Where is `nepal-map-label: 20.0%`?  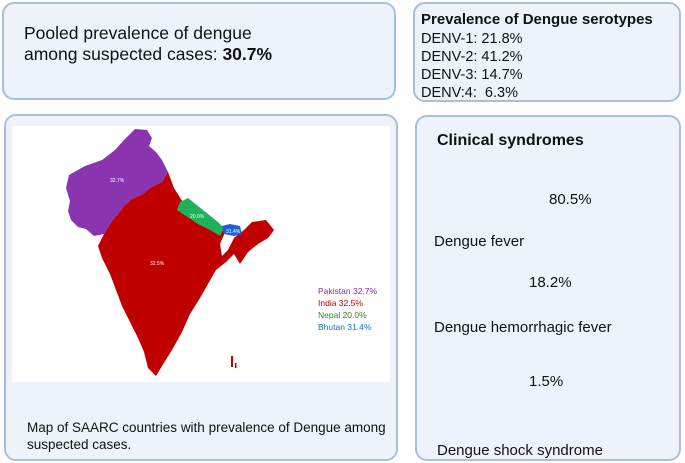 nepal-map-label: 20.0% is located at coordinates (197, 217).